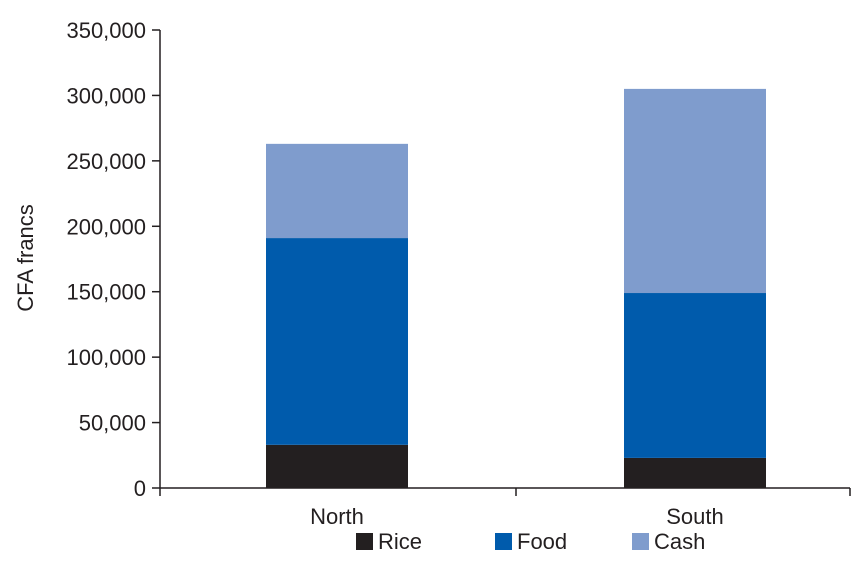  What do you see at coordinates (364, 541) in the screenshot?
I see `legend-swatch-rice` at bounding box center [364, 541].